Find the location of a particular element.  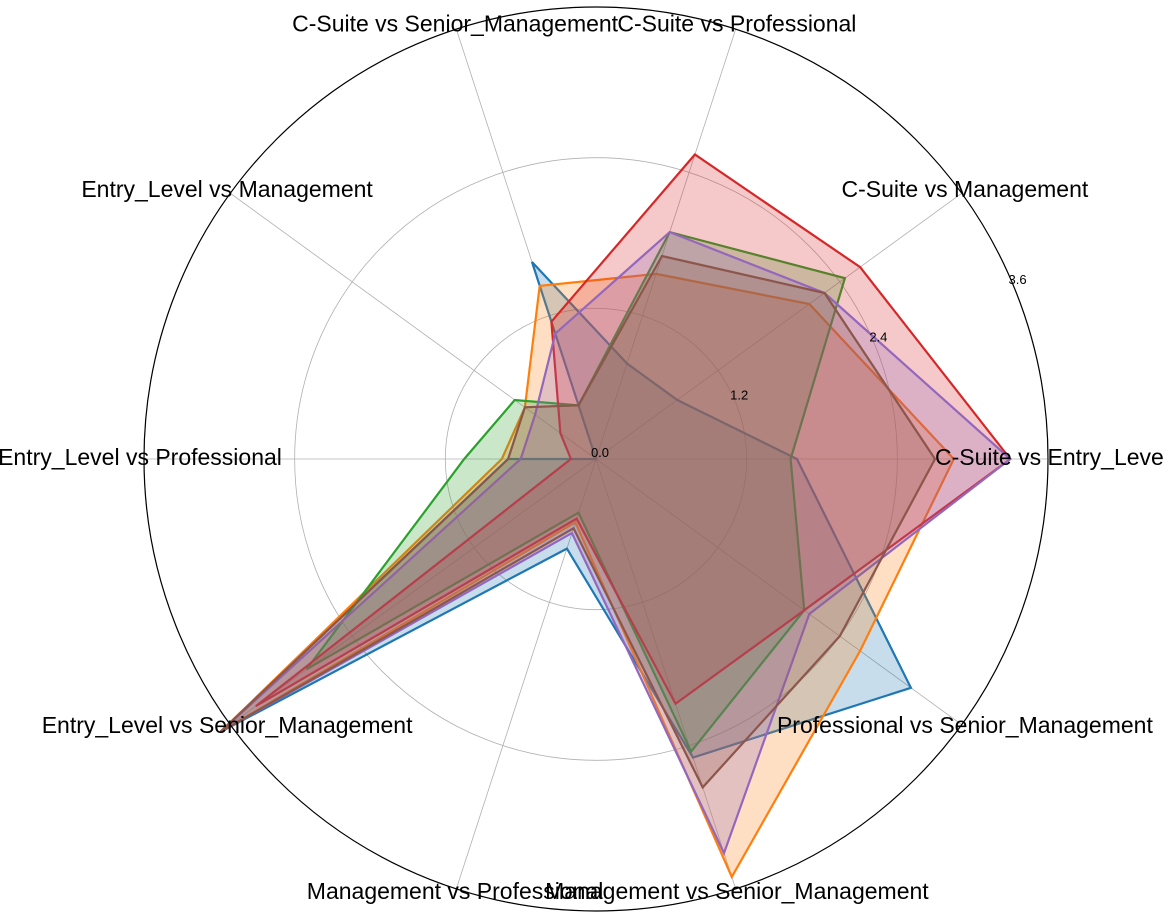

radial-tick-label: 1.2 is located at coordinates (739, 394).